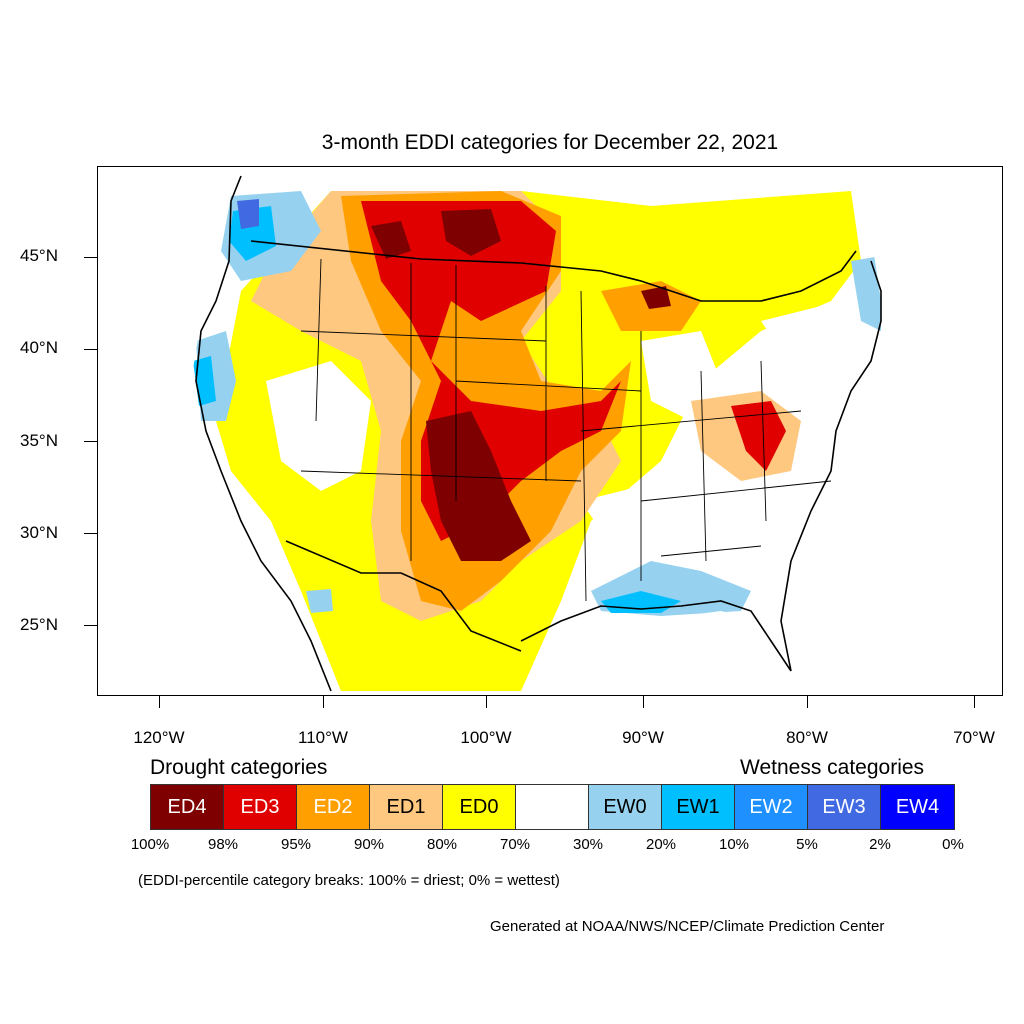 The image size is (1024, 1024). I want to click on ocean-atlantic, so click(881, 431).